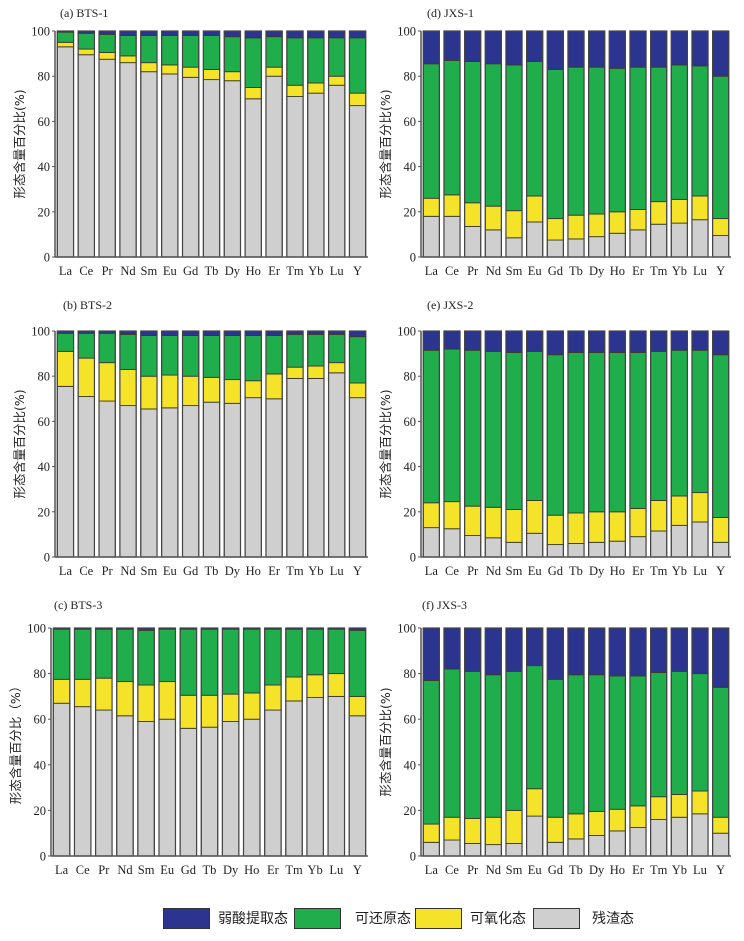 The height and width of the screenshot is (941, 744). Describe the element at coordinates (295, 571) in the screenshot. I see `x-tick-label: Tm` at that location.